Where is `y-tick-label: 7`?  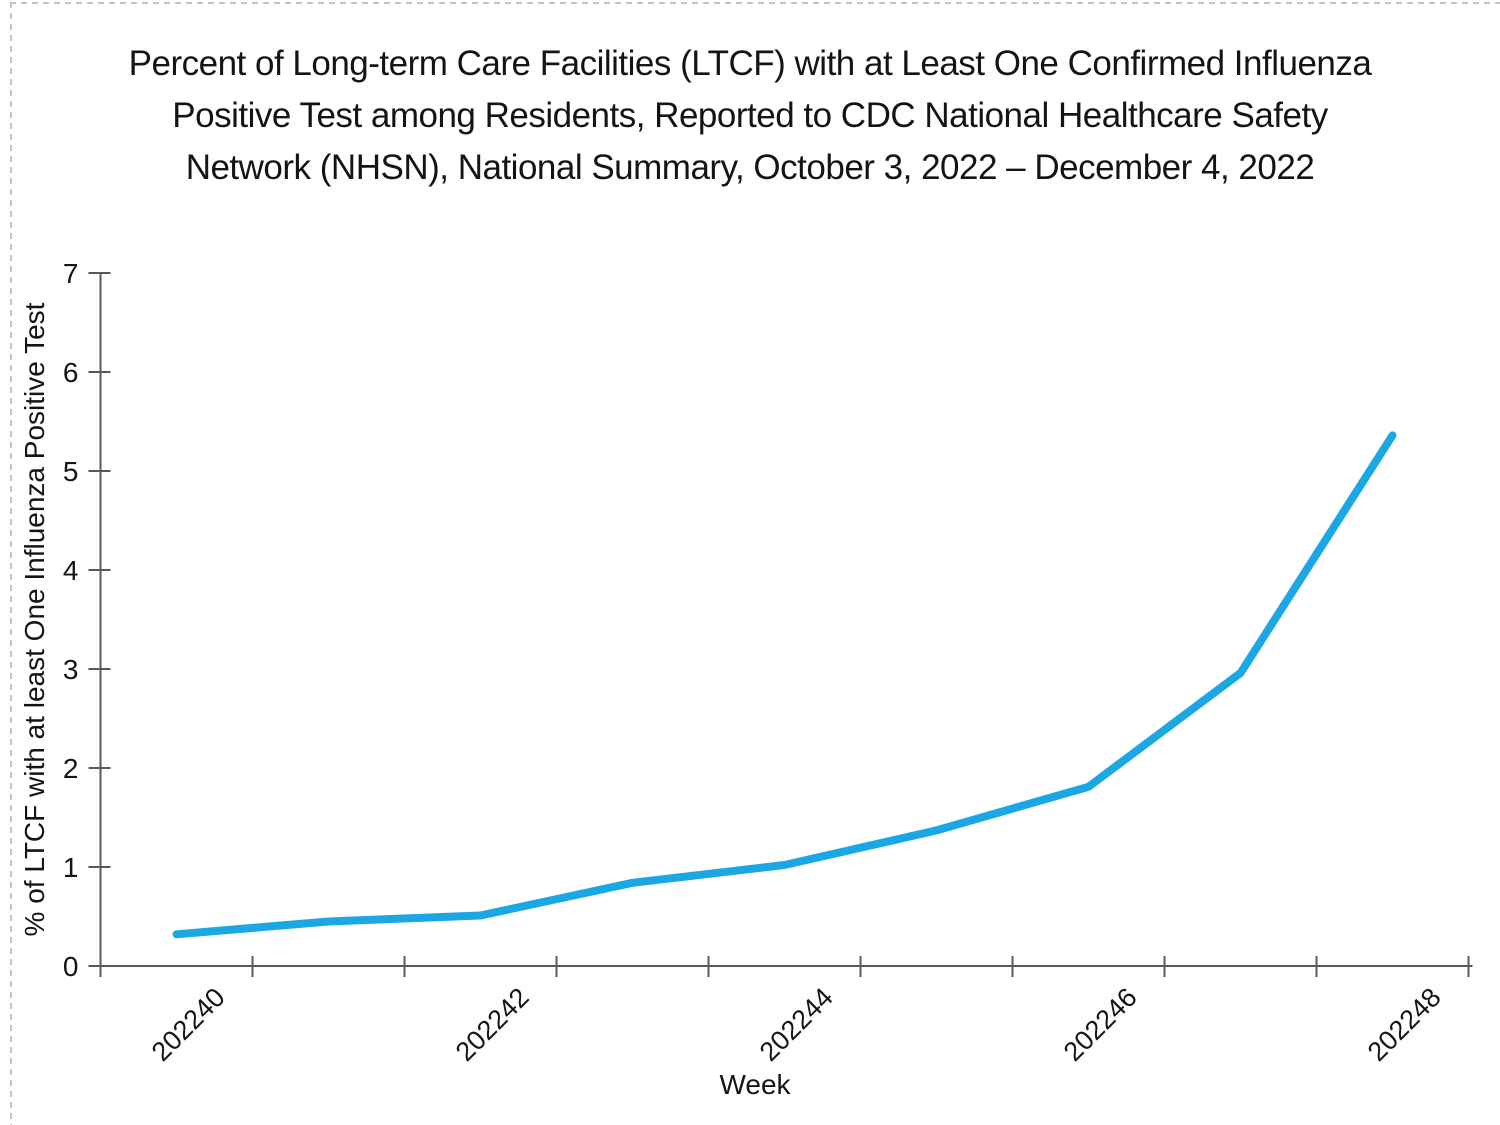
y-tick-label: 7 is located at coordinates (71, 273).